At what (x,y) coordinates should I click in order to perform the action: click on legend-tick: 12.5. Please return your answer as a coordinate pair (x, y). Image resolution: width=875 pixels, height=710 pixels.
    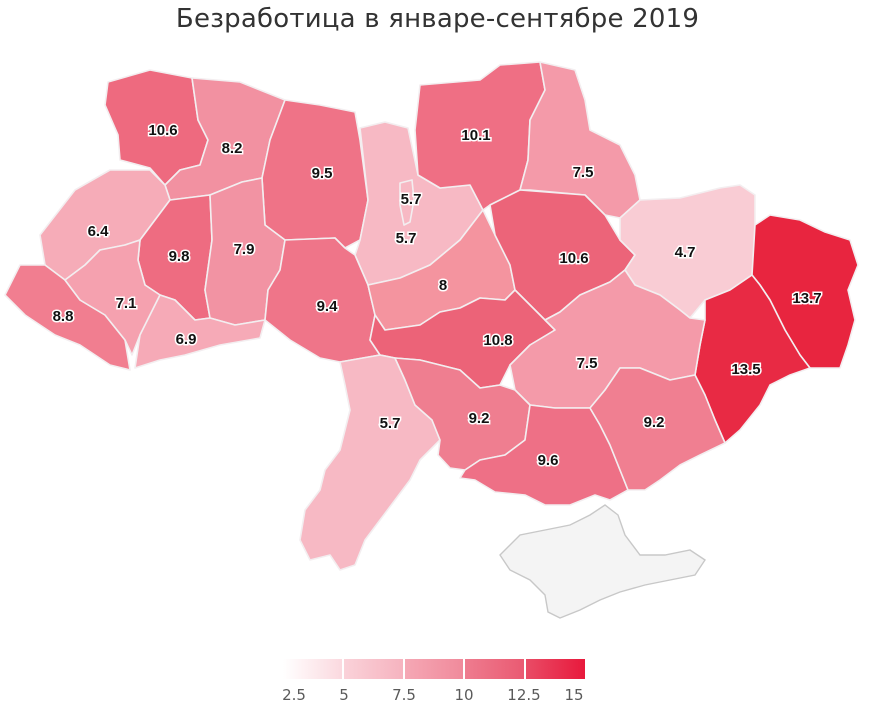
    Looking at the image, I should click on (524, 695).